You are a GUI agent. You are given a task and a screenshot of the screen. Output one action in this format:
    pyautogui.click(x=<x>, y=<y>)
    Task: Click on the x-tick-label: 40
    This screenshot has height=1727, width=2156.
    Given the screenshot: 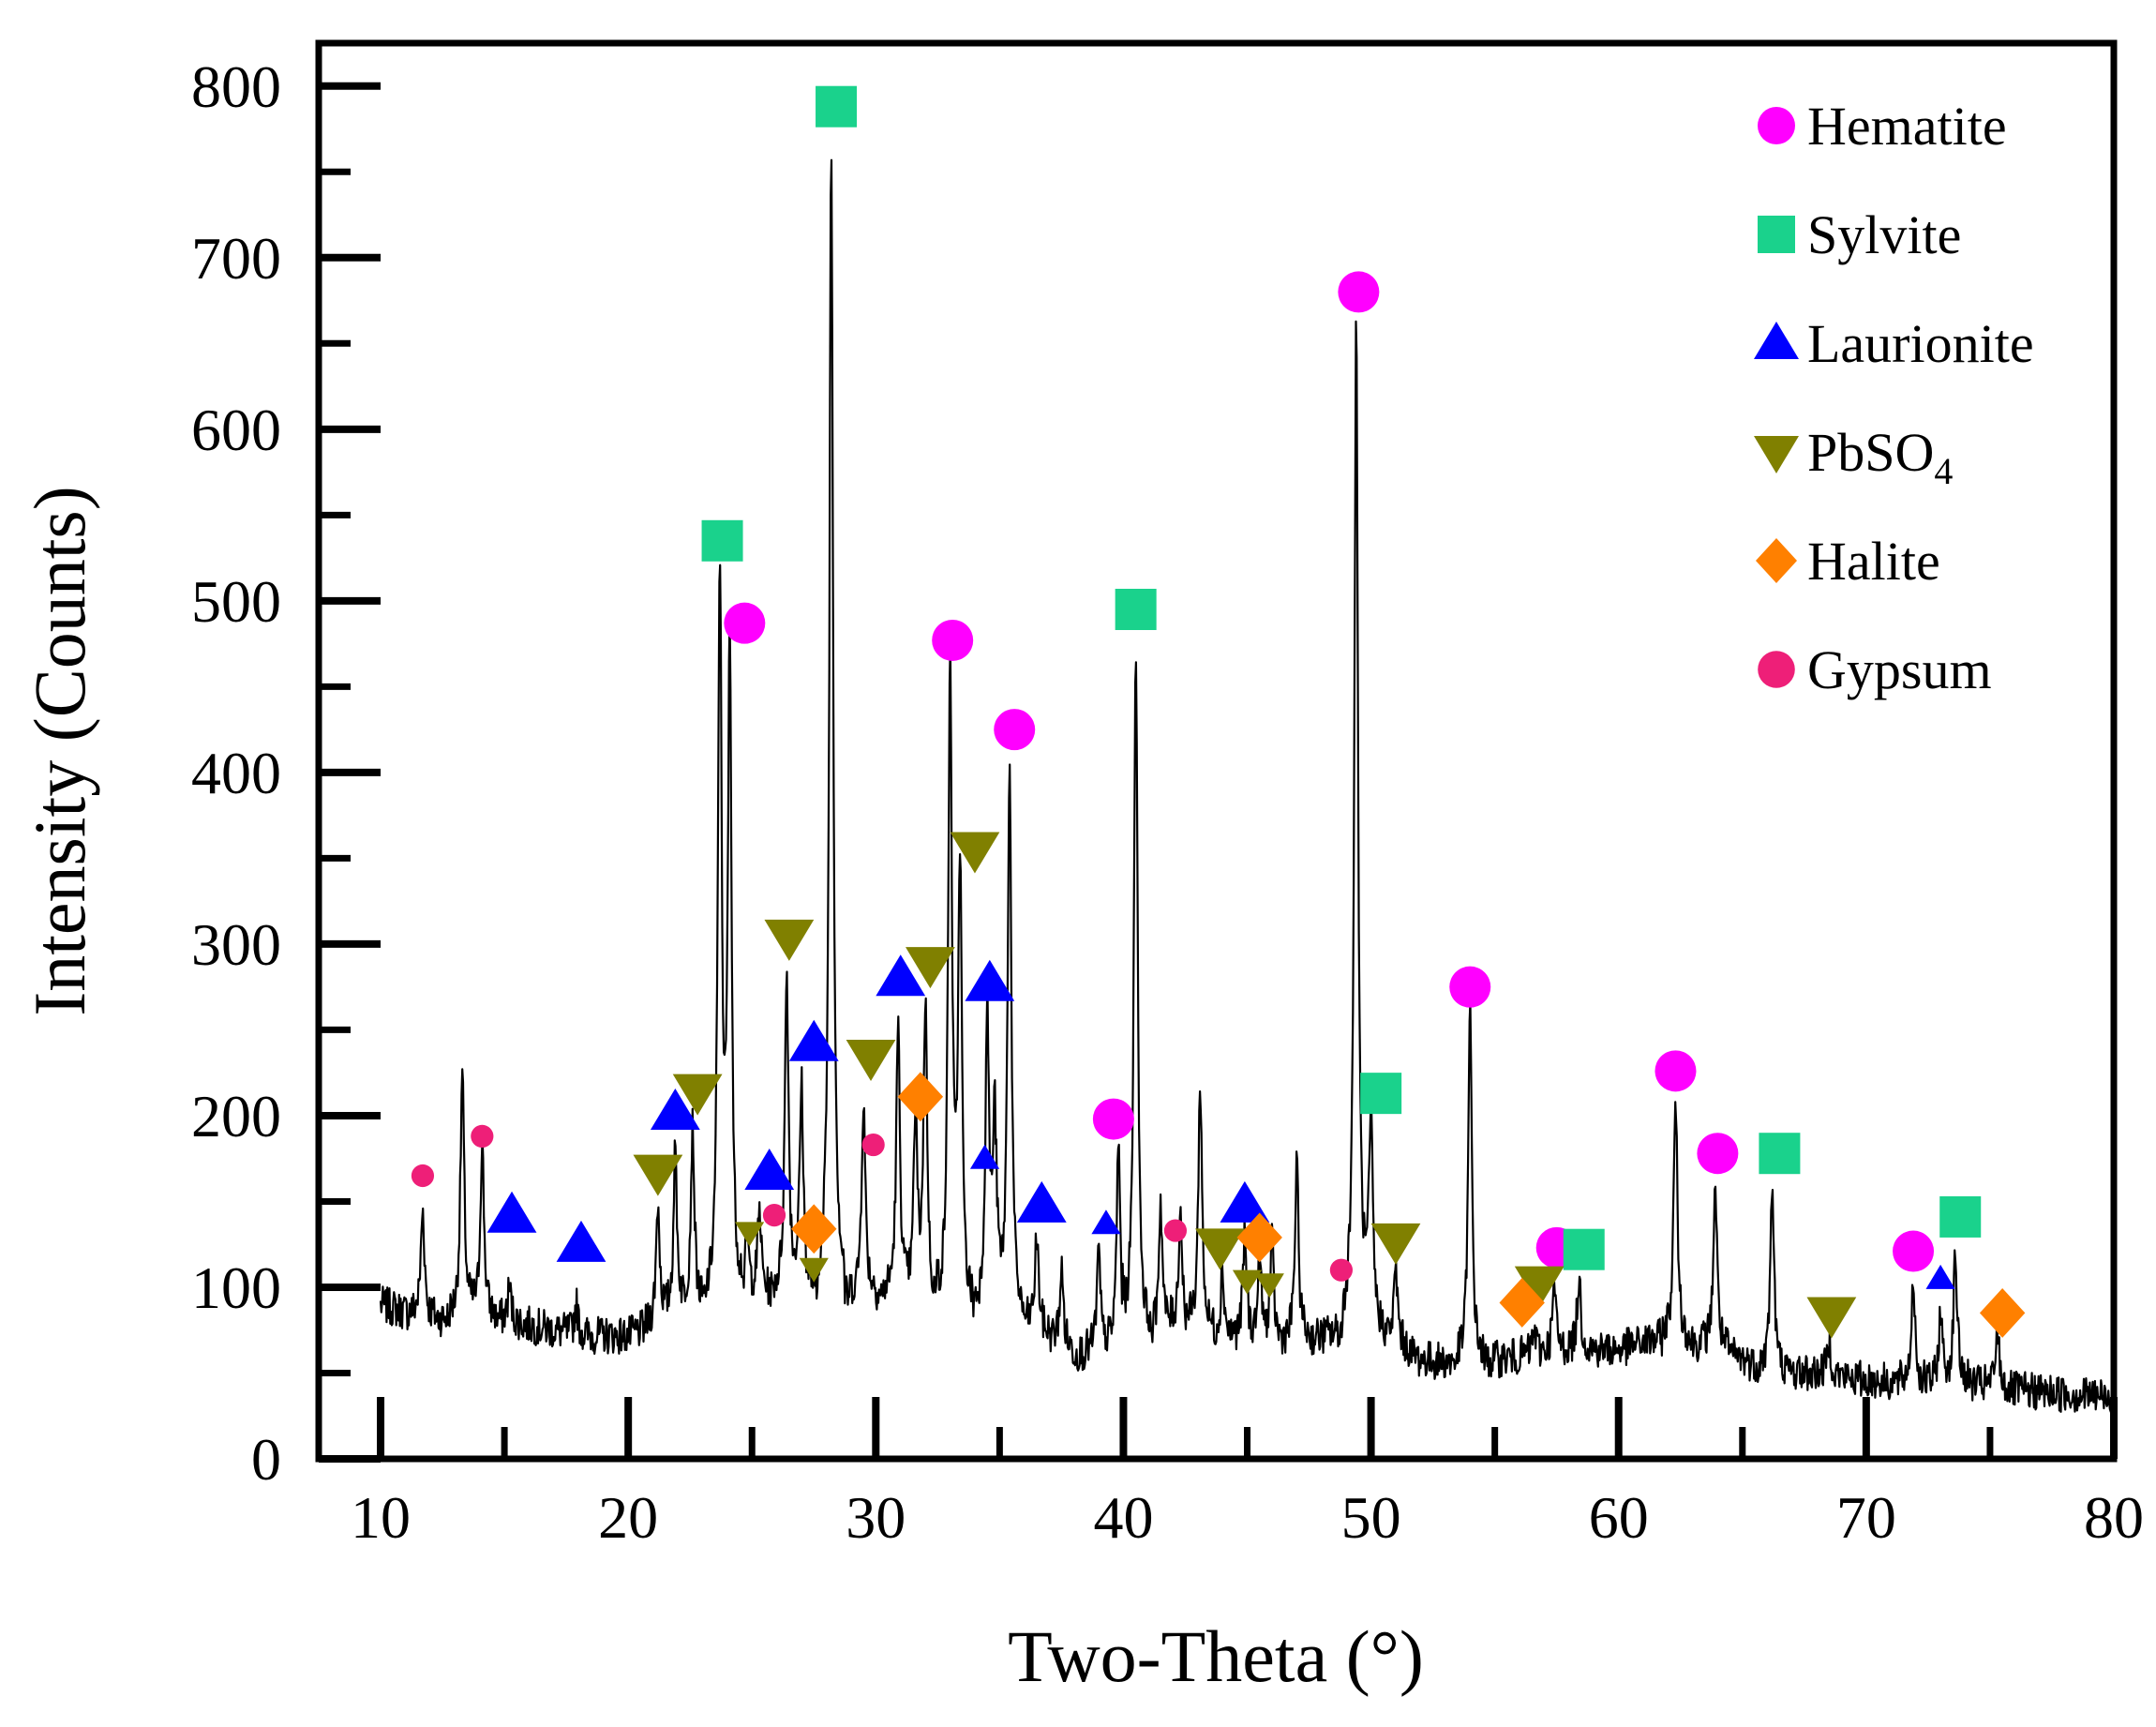 What is the action you would take?
    pyautogui.click(x=1123, y=1517)
    